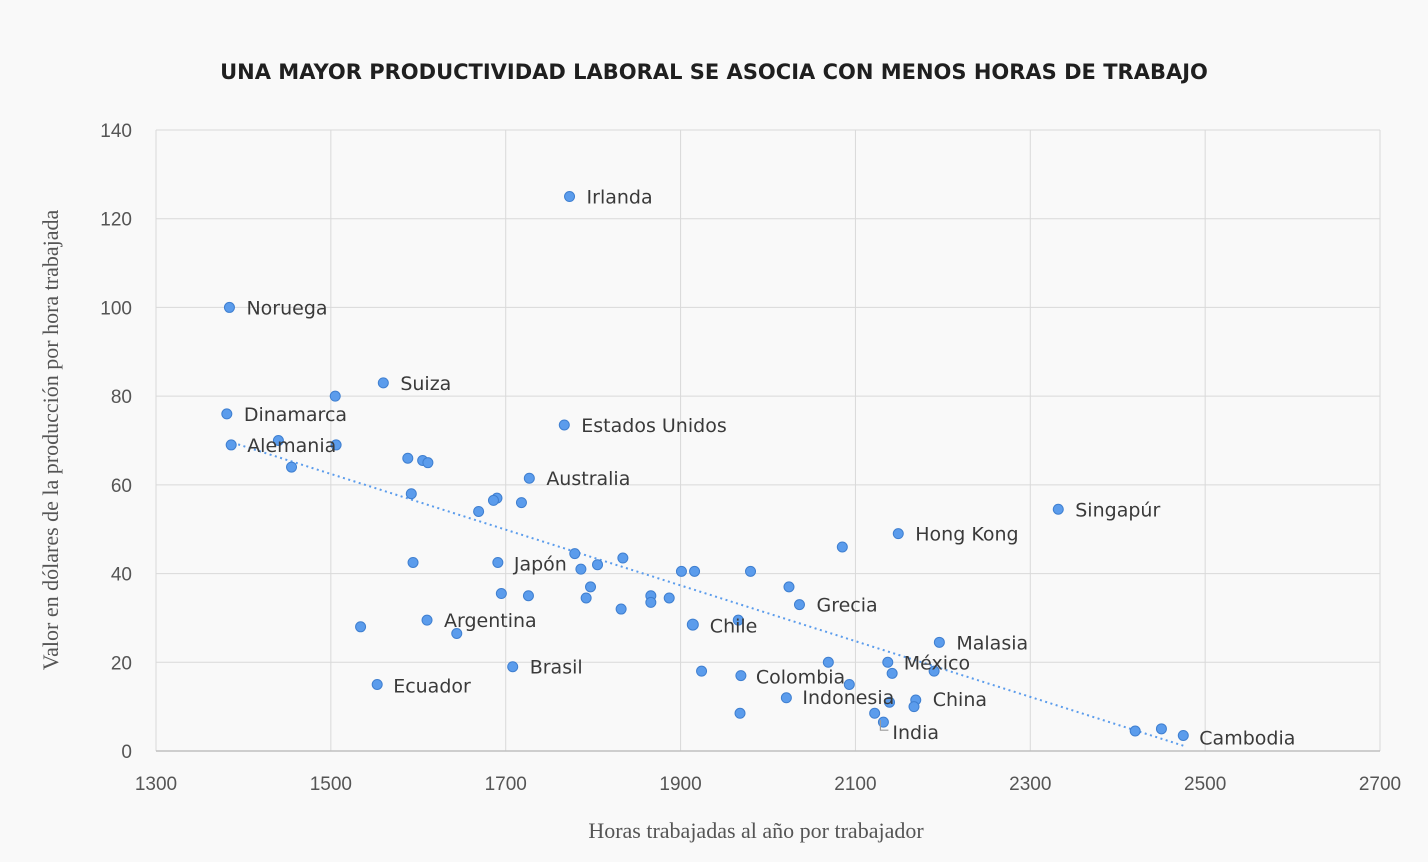 Image resolution: width=1428 pixels, height=862 pixels. I want to click on y-tick-label: 80, so click(121, 397).